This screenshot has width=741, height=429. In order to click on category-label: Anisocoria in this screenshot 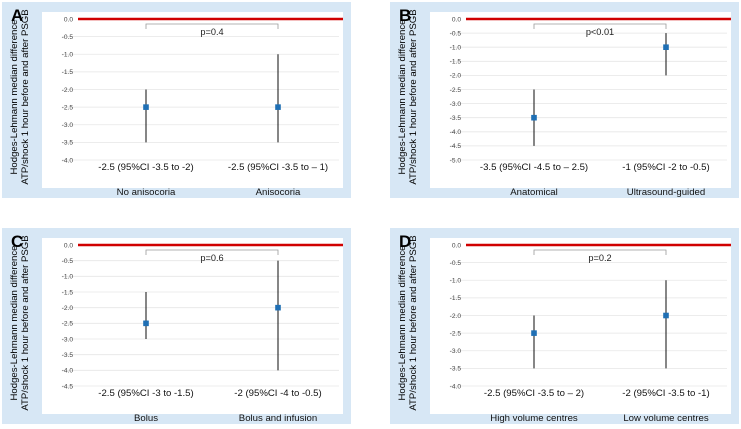, I will do `click(278, 192)`.